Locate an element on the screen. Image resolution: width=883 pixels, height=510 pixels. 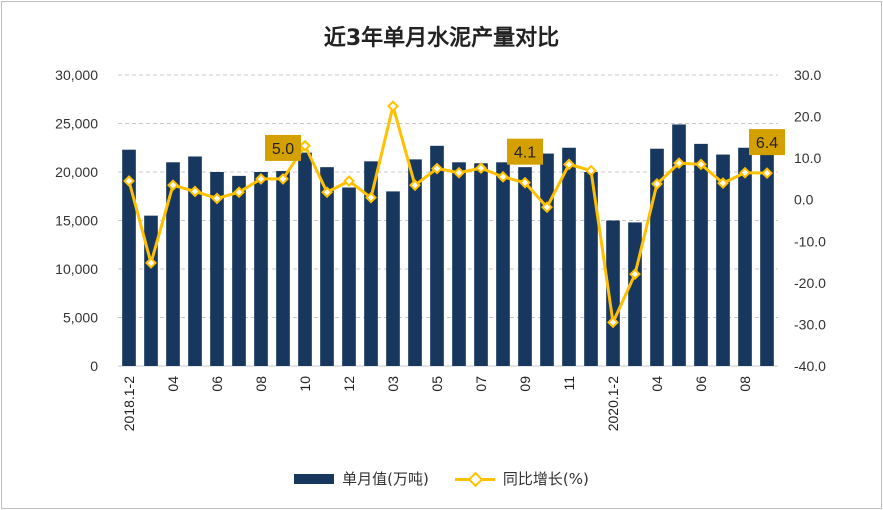
legend-line-swatch is located at coordinates (474, 479).